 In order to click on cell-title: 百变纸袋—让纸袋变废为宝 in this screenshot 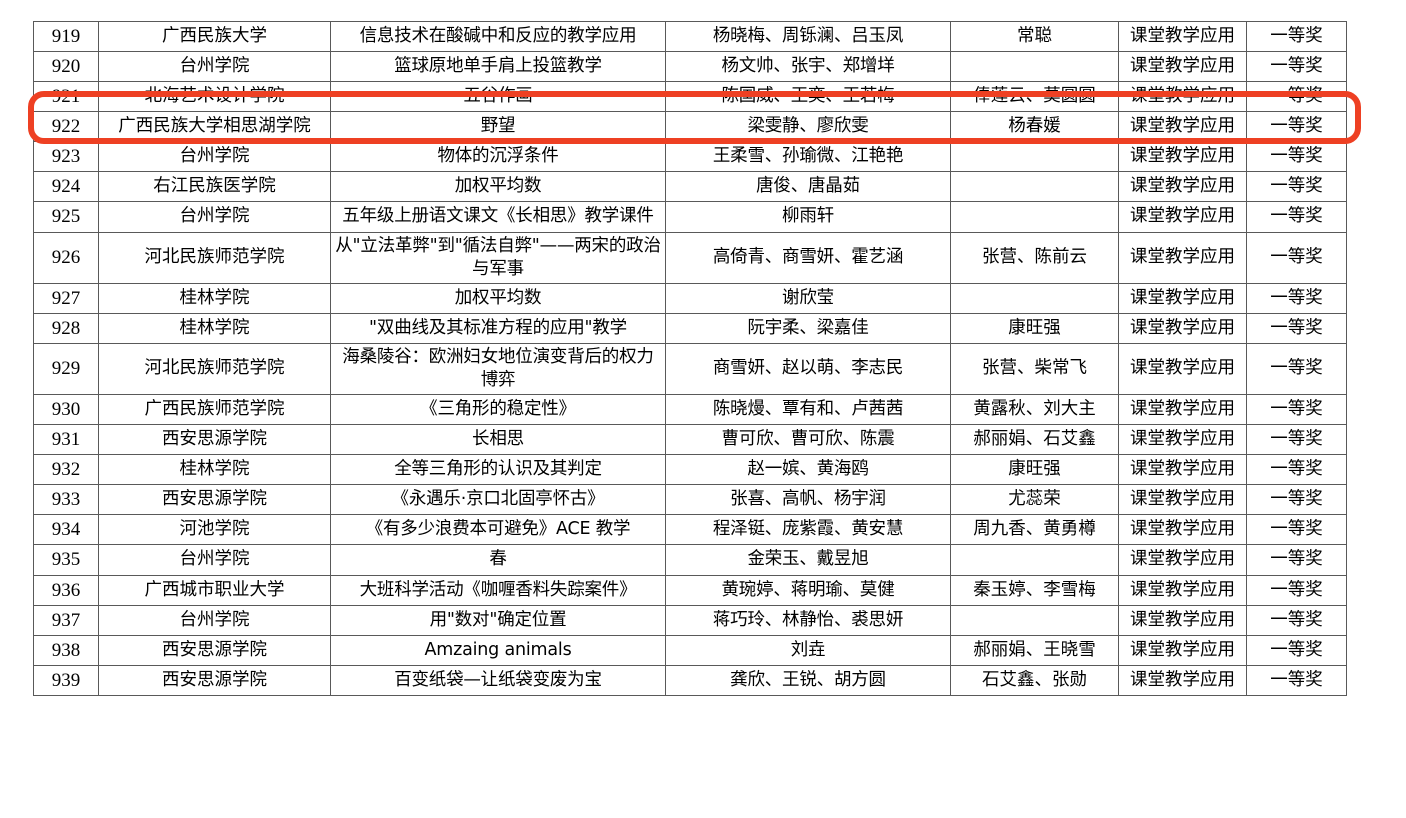, I will do `click(498, 680)`.